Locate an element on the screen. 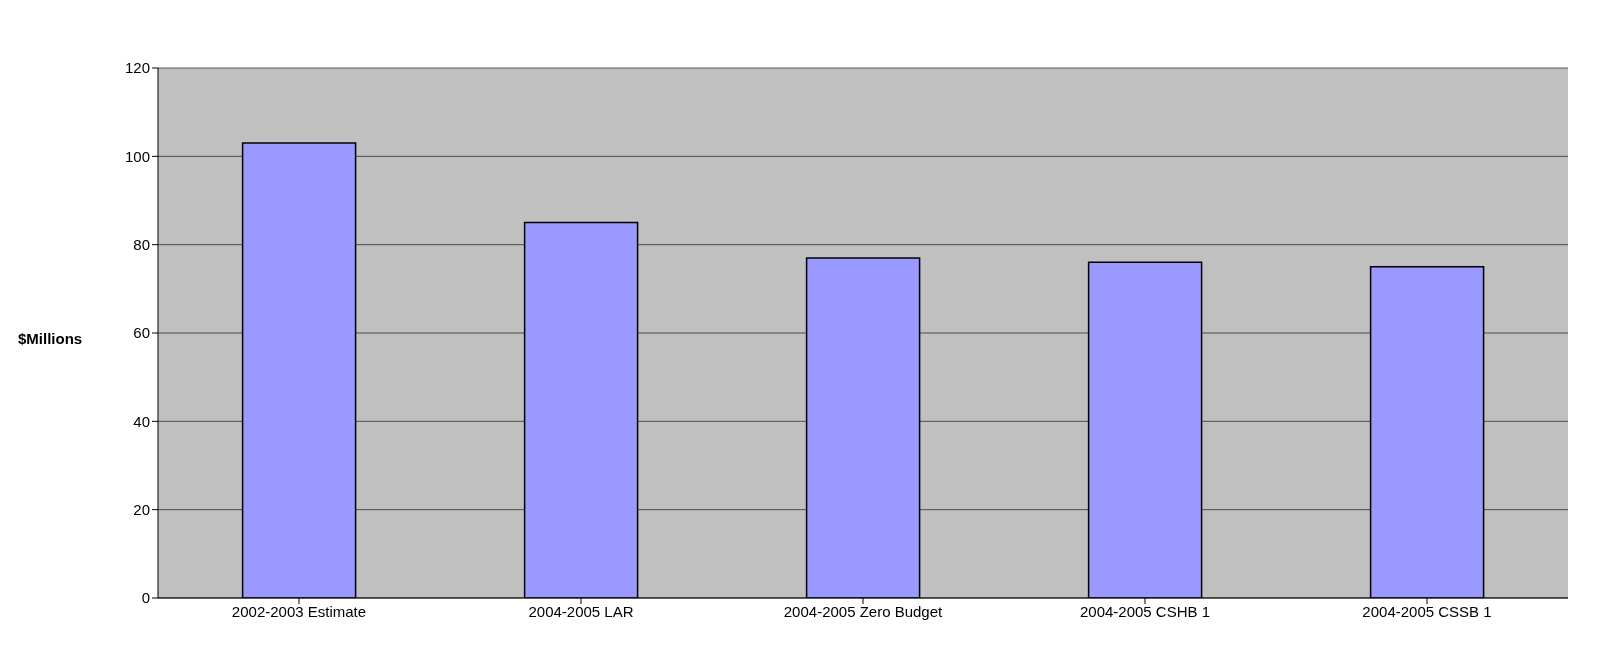  y-tick-label: 80 is located at coordinates (141, 244).